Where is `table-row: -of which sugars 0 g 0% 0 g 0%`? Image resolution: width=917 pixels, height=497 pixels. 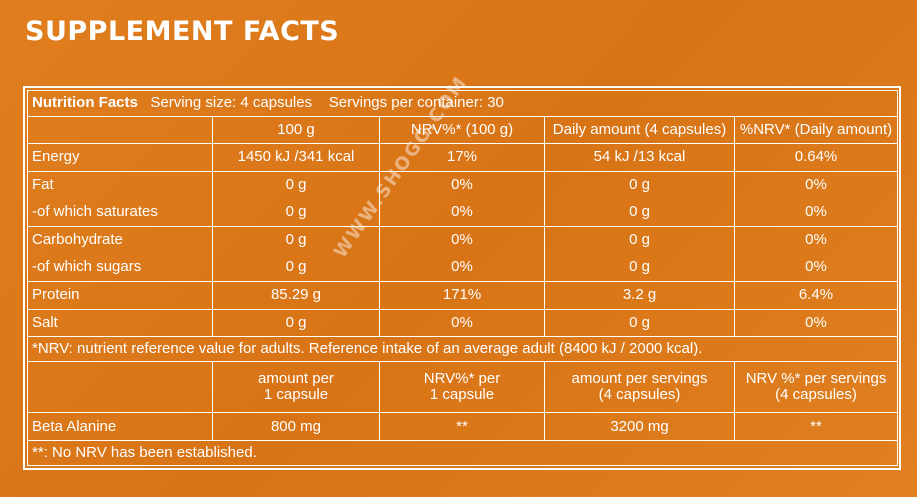 table-row: -of which sugars 0 g 0% 0 g 0% is located at coordinates (463, 267).